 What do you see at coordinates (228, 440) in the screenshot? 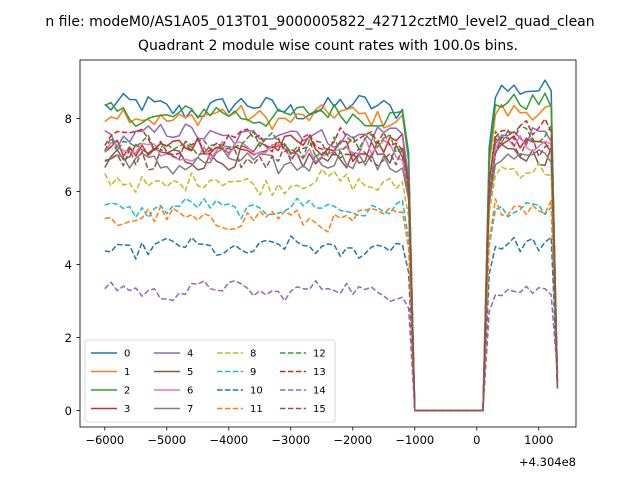
I see `x-tick-label: −4000` at bounding box center [228, 440].